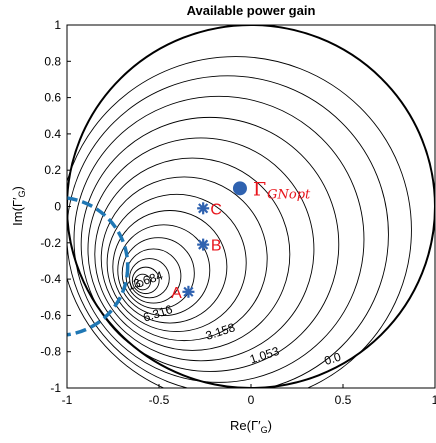 The height and width of the screenshot is (443, 436). I want to click on optimum-label: ΓGNopt, so click(282, 190).